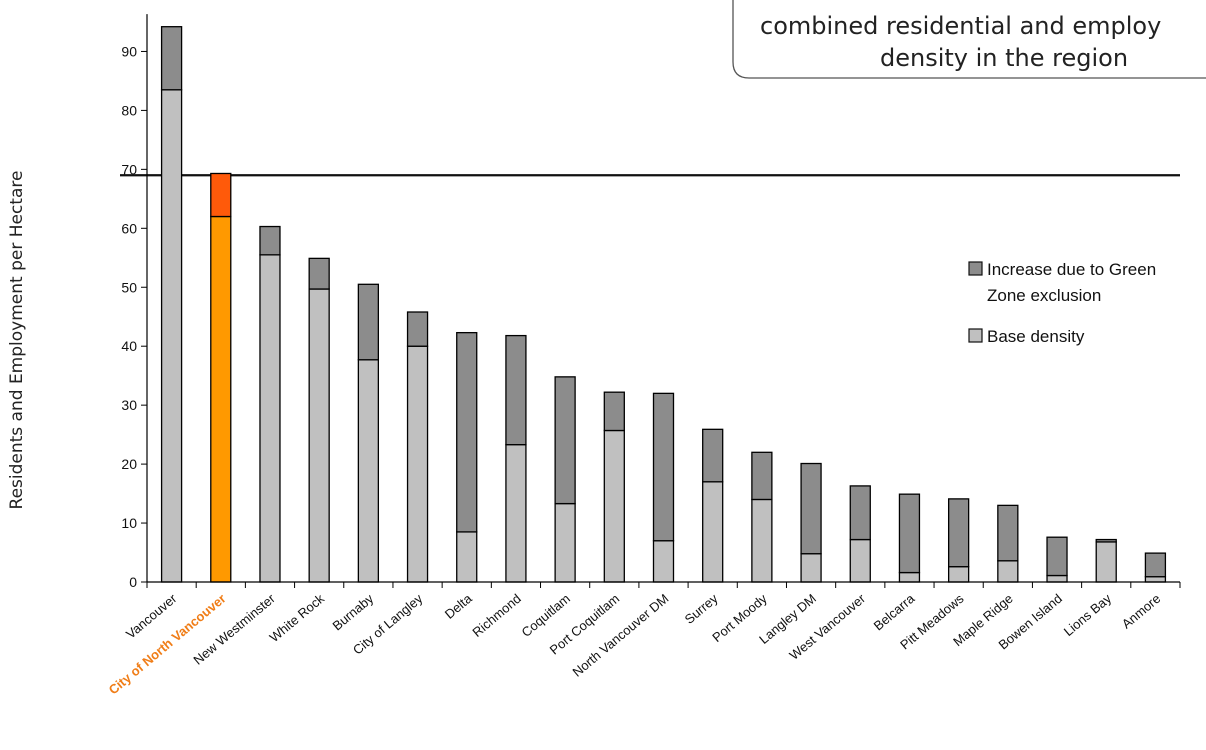 This screenshot has height=750, width=1206. What do you see at coordinates (894, 611) in the screenshot?
I see `x-category-label: Belcarra` at bounding box center [894, 611].